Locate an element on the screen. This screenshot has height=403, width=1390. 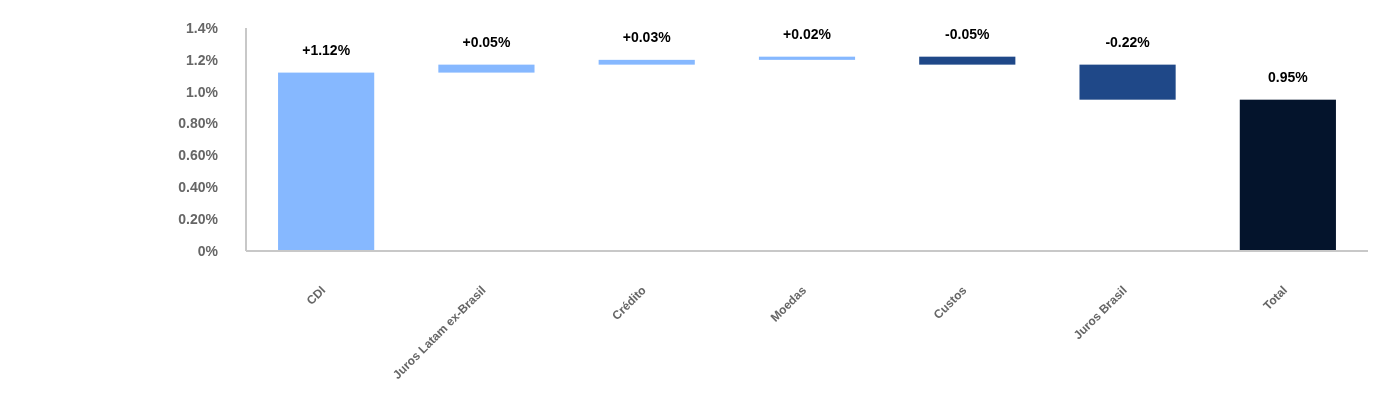
y-tick-label: 0.80% is located at coordinates (198, 123).